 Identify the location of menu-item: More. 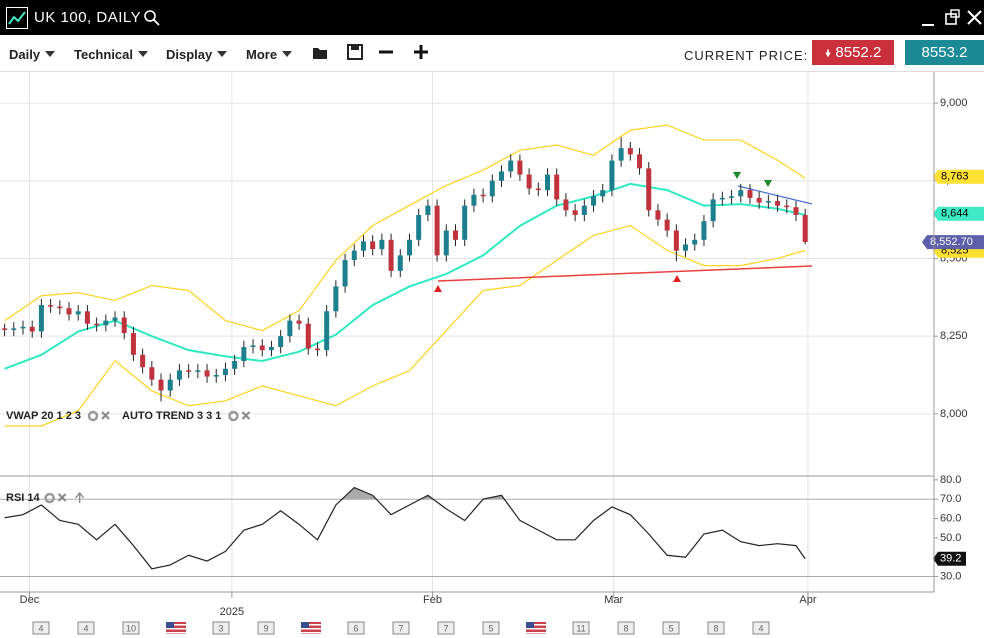
(269, 54).